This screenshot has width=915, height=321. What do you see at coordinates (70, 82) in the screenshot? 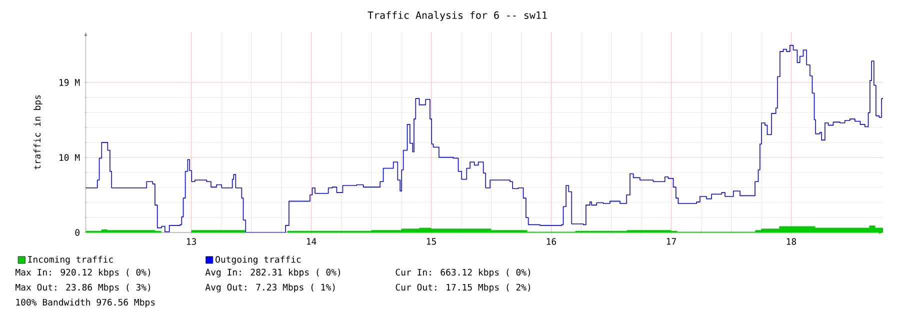
I see `y-tick-label: 19 M` at bounding box center [70, 82].